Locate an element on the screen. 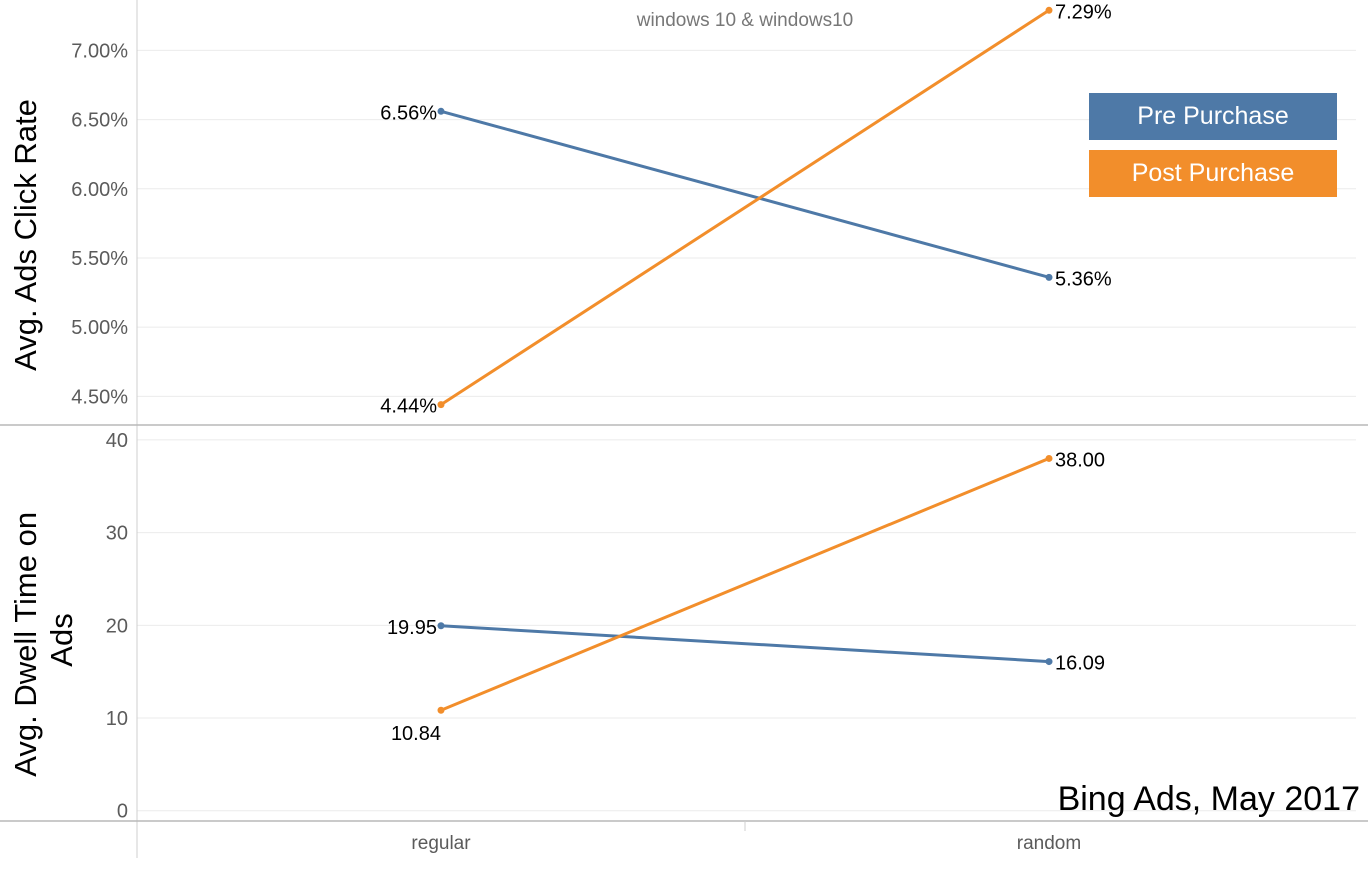  y-tick-label: 6.50% is located at coordinates (99, 121).